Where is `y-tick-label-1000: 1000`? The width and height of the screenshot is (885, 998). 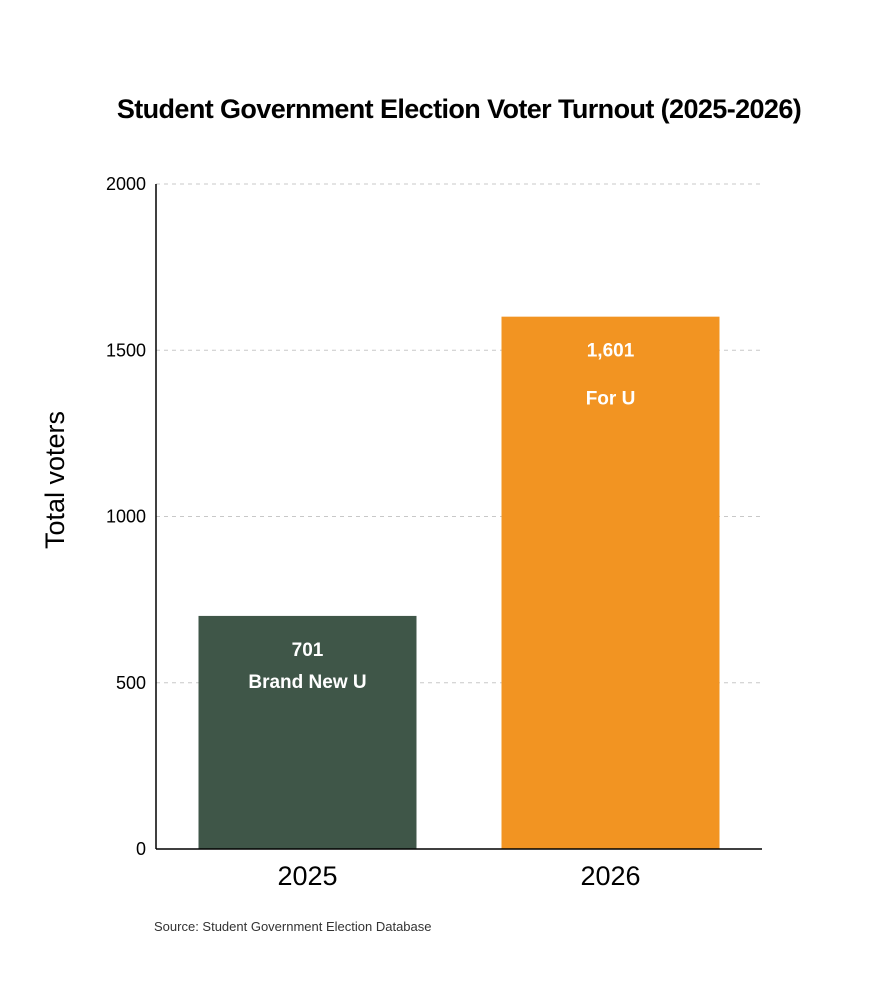 y-tick-label-1000: 1000 is located at coordinates (126, 517).